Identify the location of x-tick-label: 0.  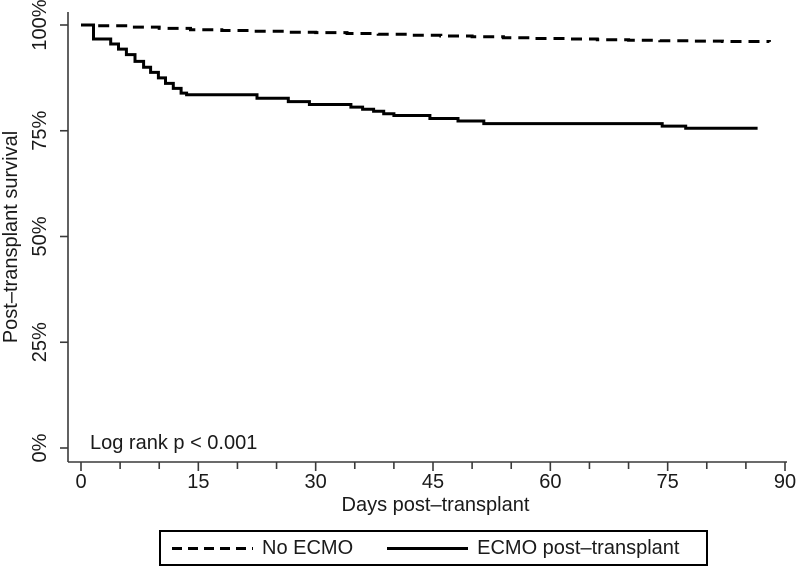
(80, 482).